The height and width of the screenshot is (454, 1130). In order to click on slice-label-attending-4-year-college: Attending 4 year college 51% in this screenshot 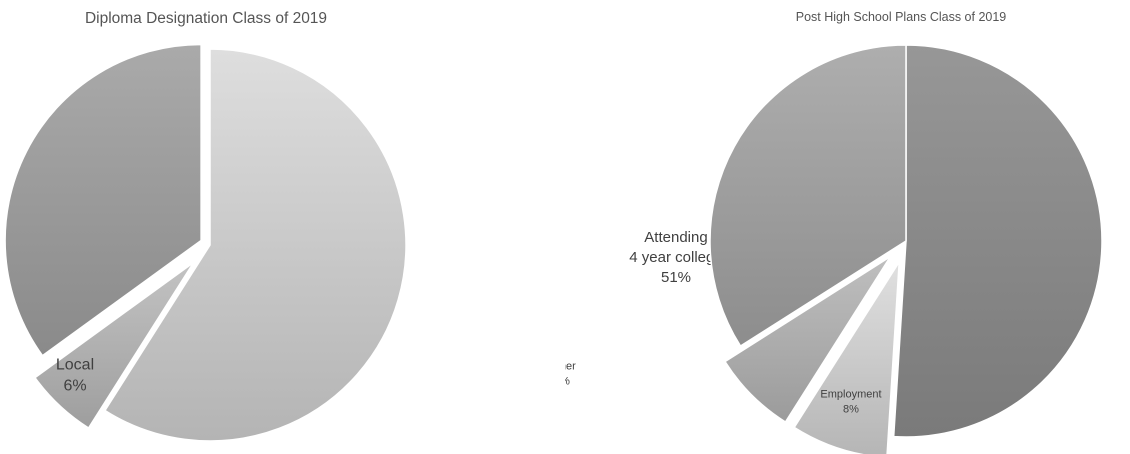, I will do `click(675, 257)`.